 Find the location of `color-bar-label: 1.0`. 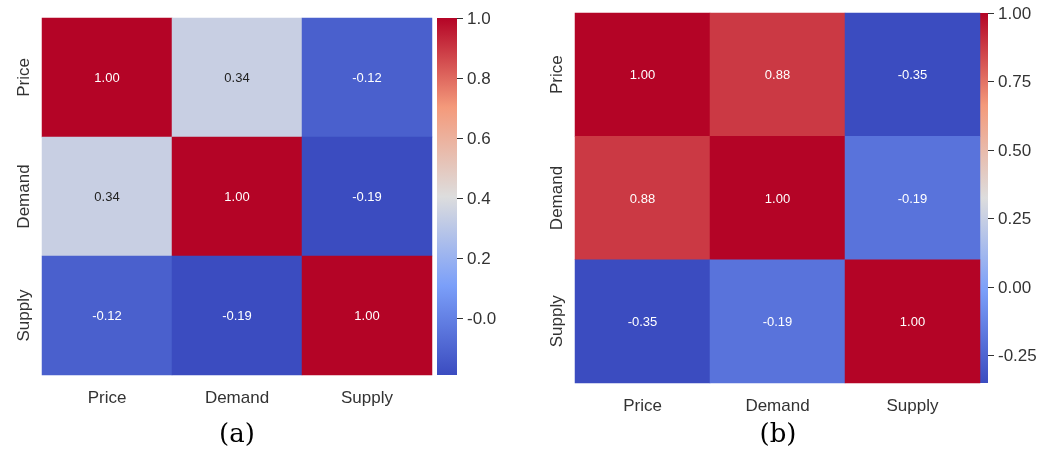

color-bar-label: 1.0 is located at coordinates (479, 18).